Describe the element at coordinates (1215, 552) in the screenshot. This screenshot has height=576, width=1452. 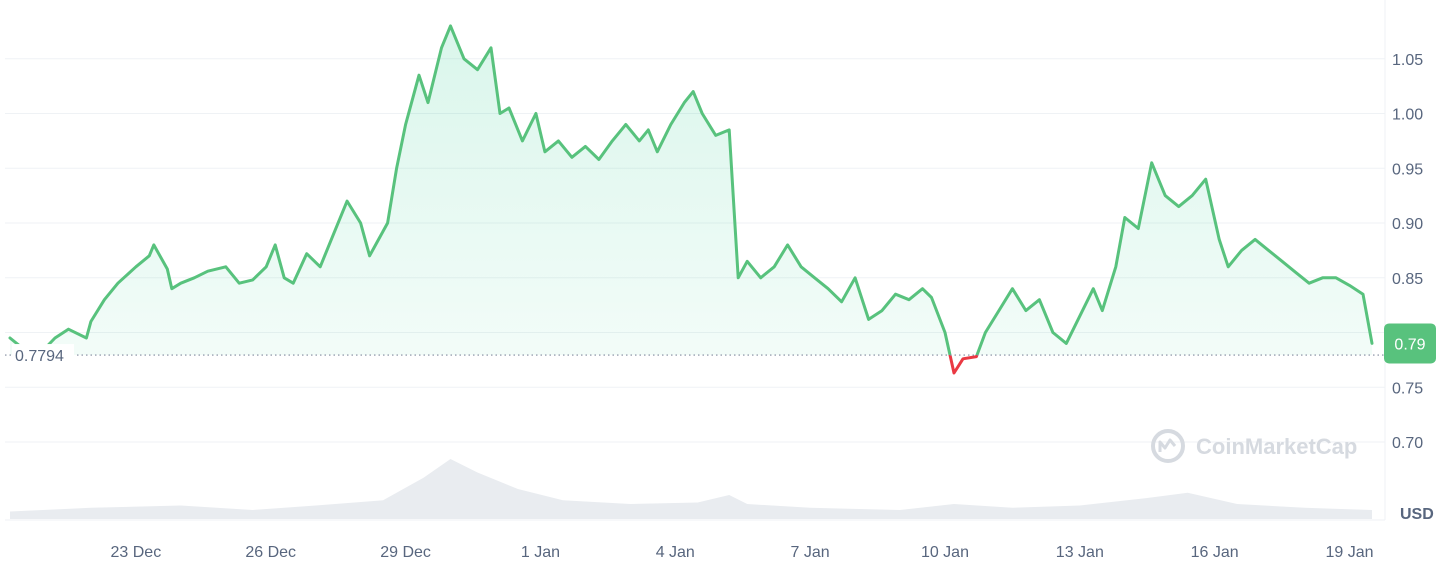
I see `x-tick-label: 16 Jan` at that location.